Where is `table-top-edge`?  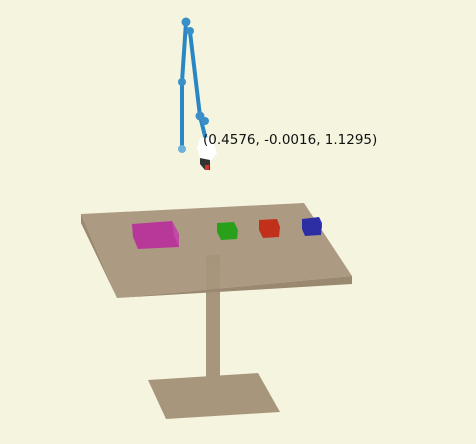
table-top-edge is located at coordinates (234, 287).